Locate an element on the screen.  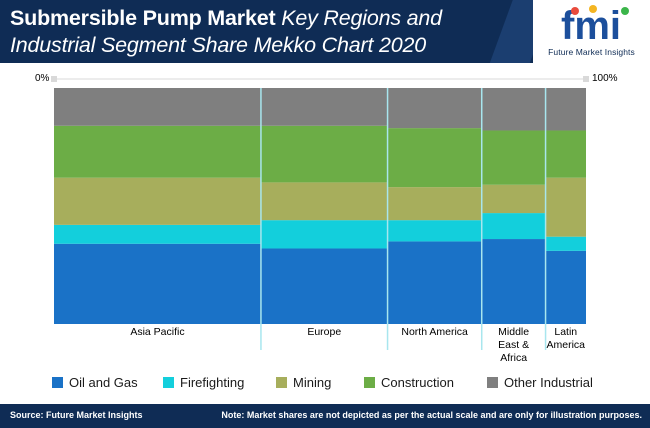
segment-construction-latin-america is located at coordinates (565, 154).